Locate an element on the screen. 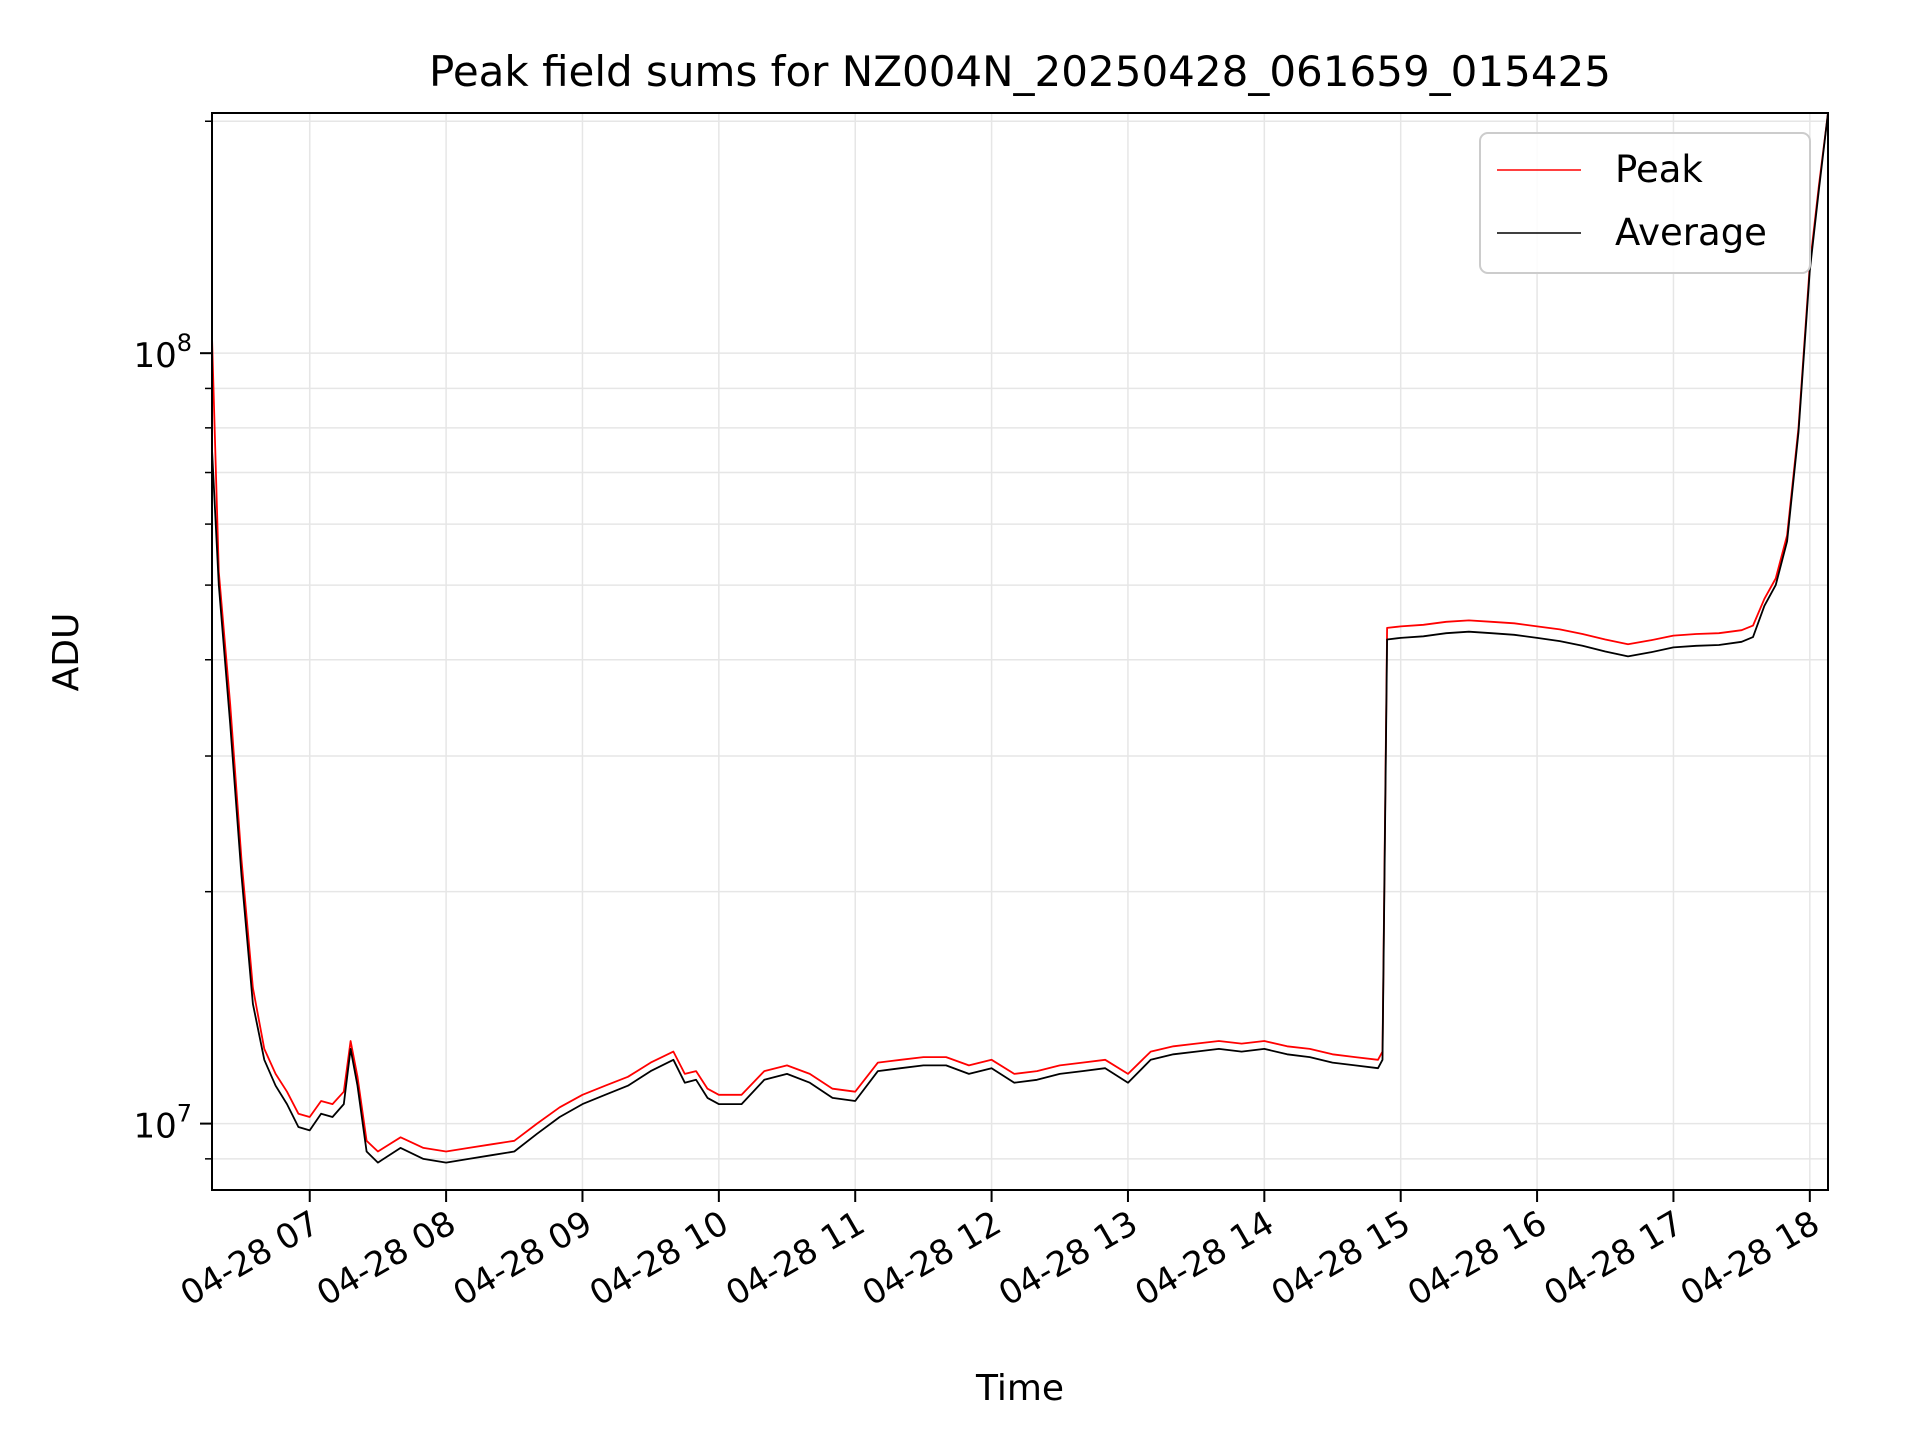 This screenshot has width=1920, height=1444. legend-box is located at coordinates (1645, 203).